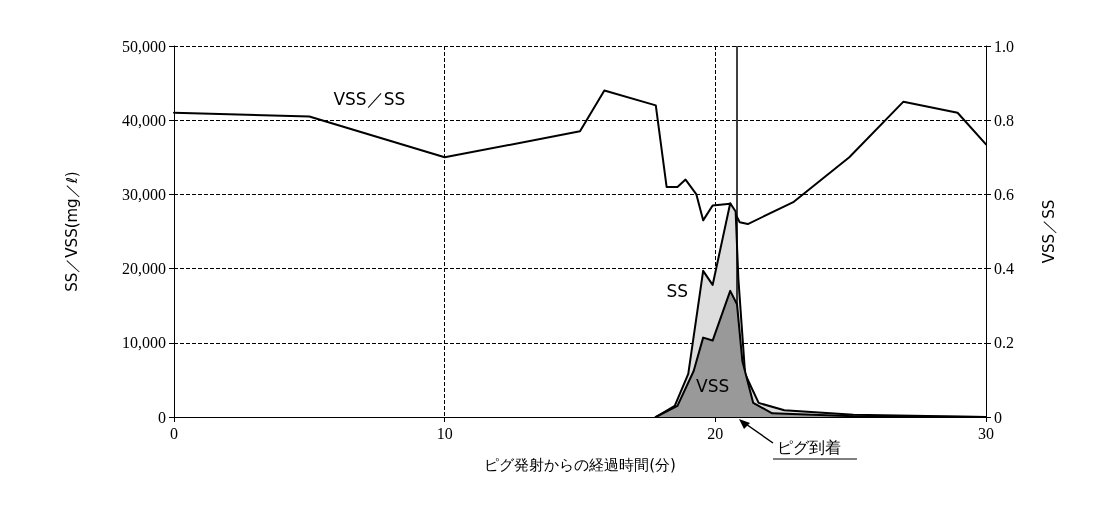 The image size is (1118, 521). I want to click on y-tick-label: 20,000, so click(144, 269).